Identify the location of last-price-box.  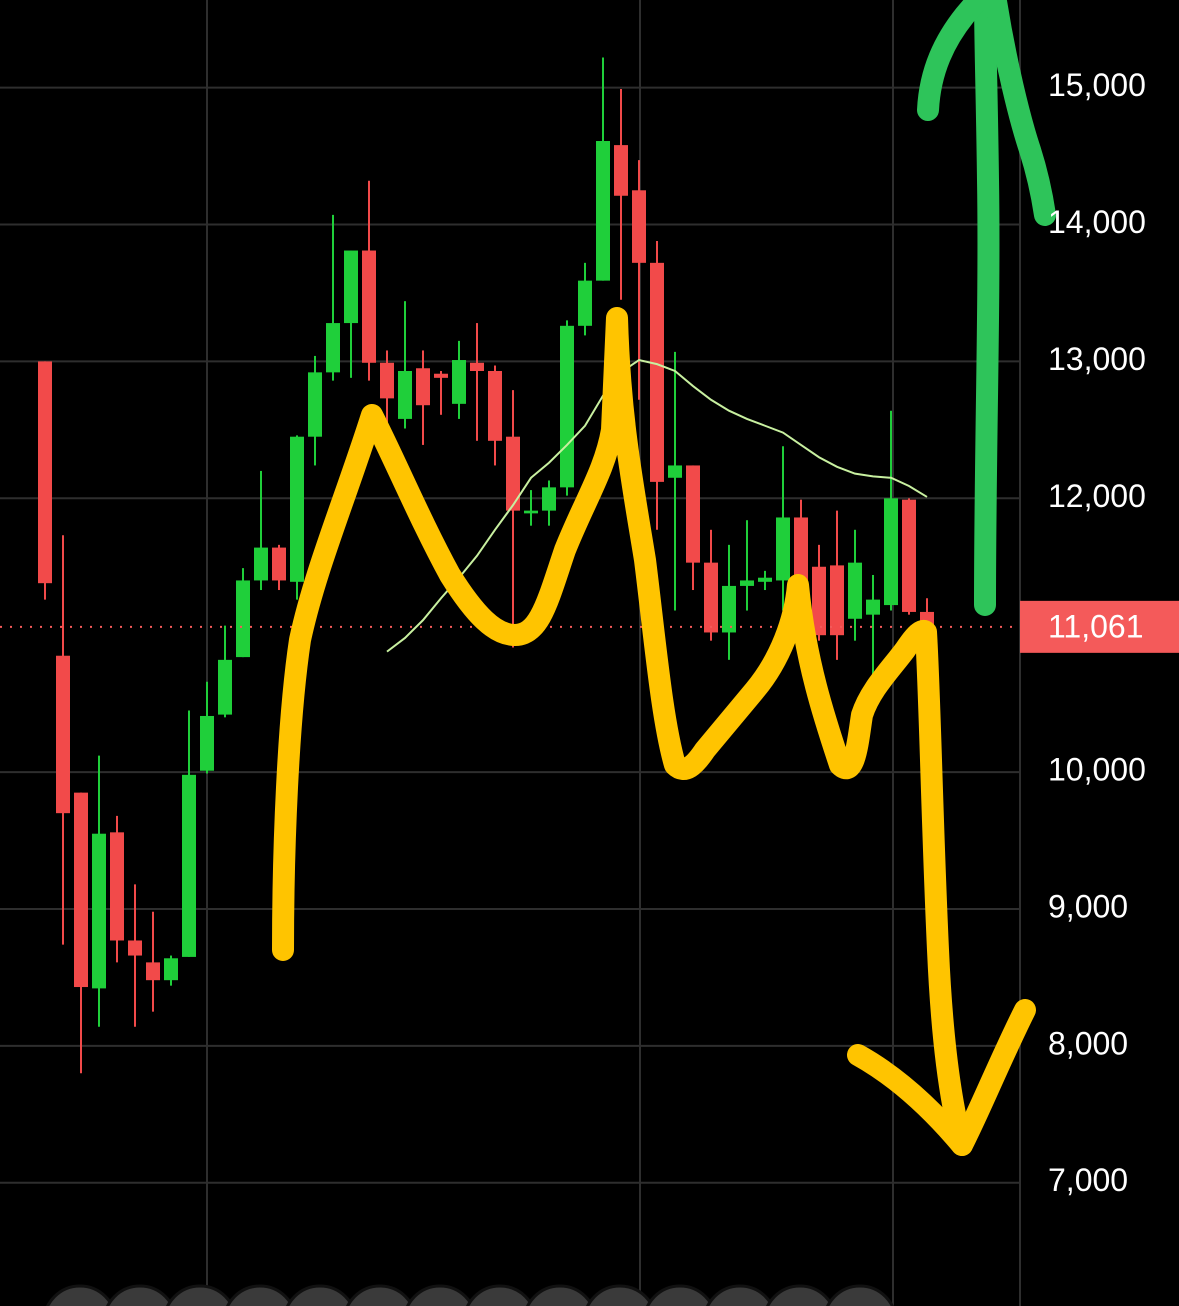
(1099, 626).